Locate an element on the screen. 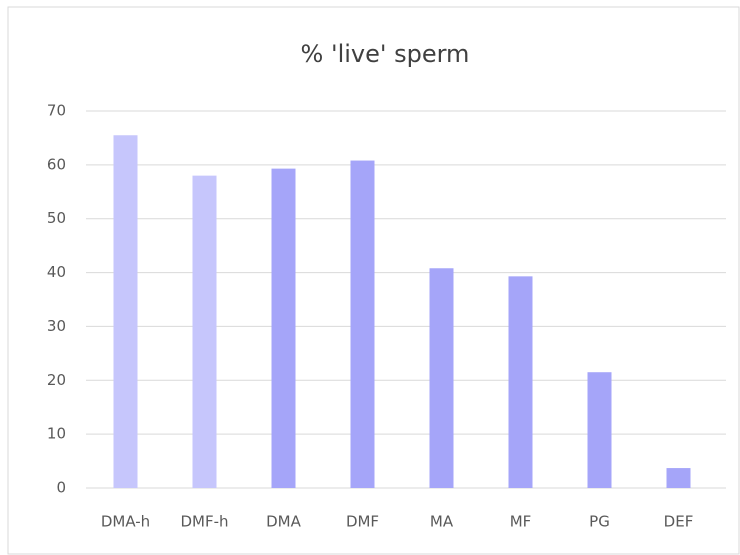 The width and height of the screenshot is (740, 555). y-tick-label: 40 is located at coordinates (56, 272).